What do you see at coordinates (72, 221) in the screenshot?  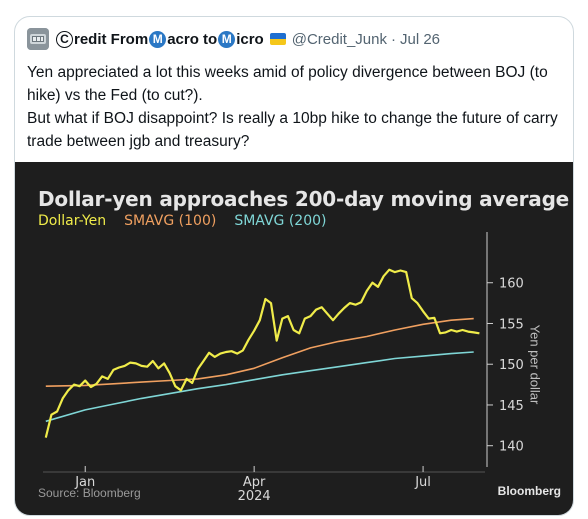 I see `legend-dollar-yen: Dollar-Yen` at bounding box center [72, 221].